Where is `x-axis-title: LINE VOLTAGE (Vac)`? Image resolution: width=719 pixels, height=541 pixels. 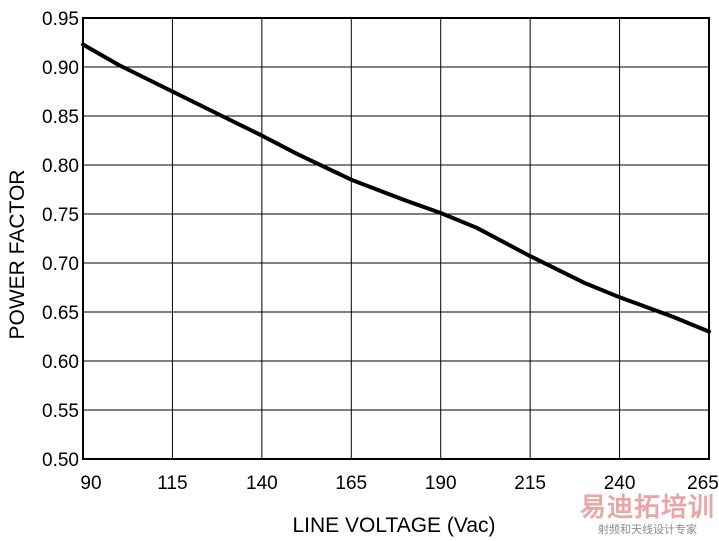 x-axis-title: LINE VOLTAGE (Vac) is located at coordinates (393, 525).